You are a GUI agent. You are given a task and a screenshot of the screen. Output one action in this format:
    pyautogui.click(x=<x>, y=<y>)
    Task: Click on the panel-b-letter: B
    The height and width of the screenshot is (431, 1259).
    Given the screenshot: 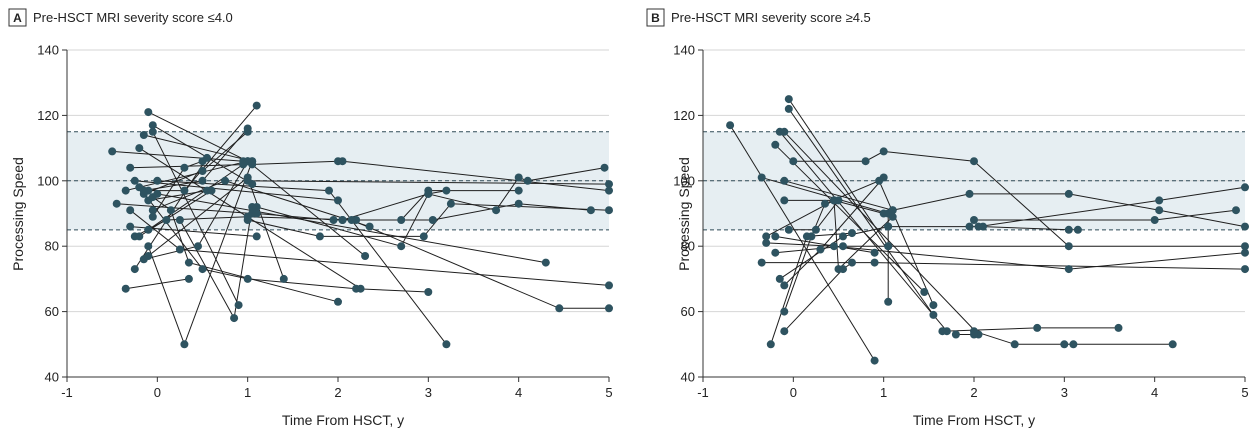 What is the action you would take?
    pyautogui.click(x=655, y=18)
    